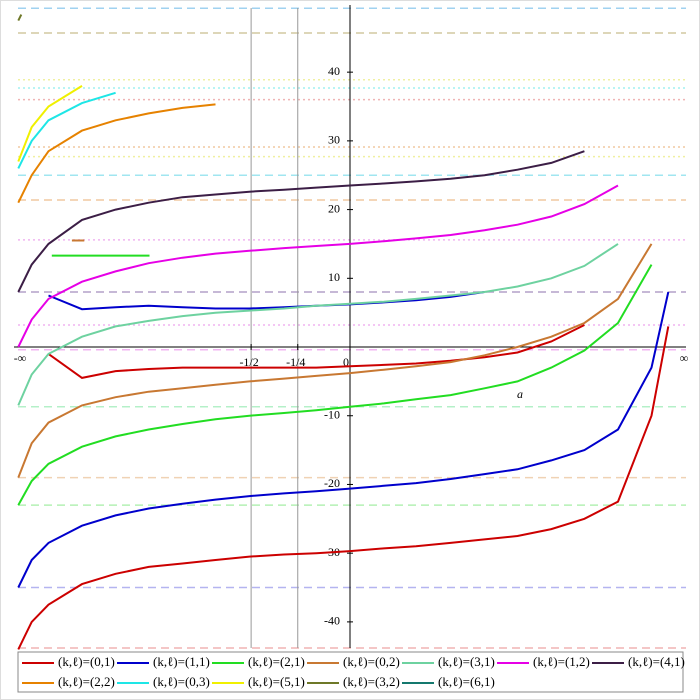 This screenshot has width=700, height=700. What do you see at coordinates (181, 661) in the screenshot?
I see `legend-label: (k,ℓ)=(1,1)` at bounding box center [181, 661].